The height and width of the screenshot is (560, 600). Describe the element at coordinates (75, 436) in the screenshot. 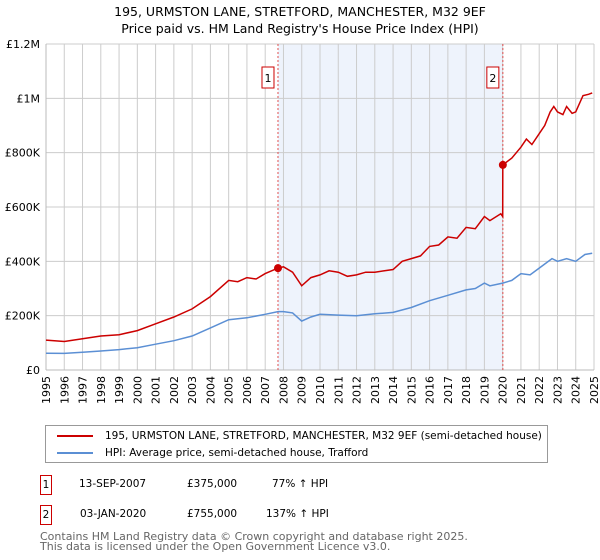

I see `legend-swatch-red` at that location.